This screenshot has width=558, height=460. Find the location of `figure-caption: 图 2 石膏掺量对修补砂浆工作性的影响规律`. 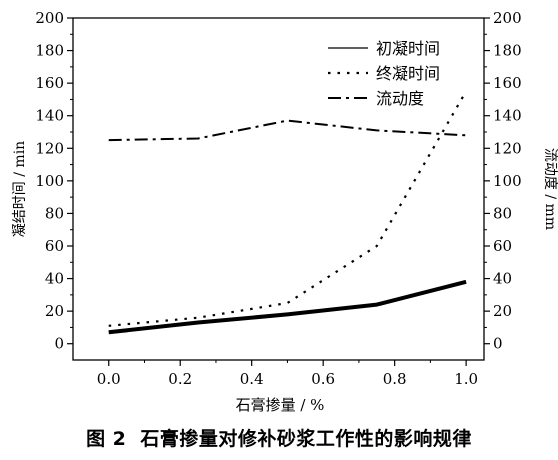

figure-caption: 图 2 石膏掺量对修补砂浆工作性的影响规律 is located at coordinates (279, 437).